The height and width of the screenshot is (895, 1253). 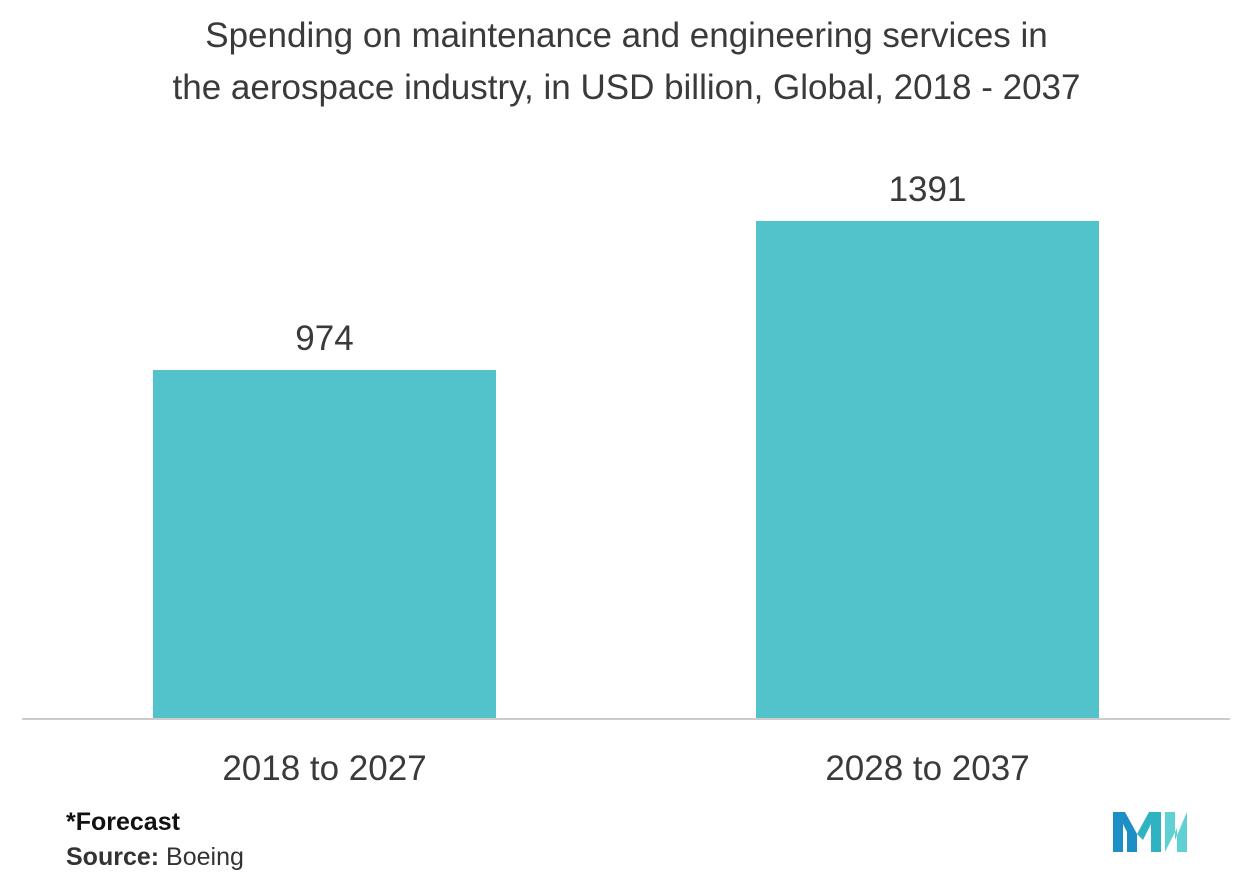 I want to click on forecast-footnote: *Forecast, so click(x=123, y=822).